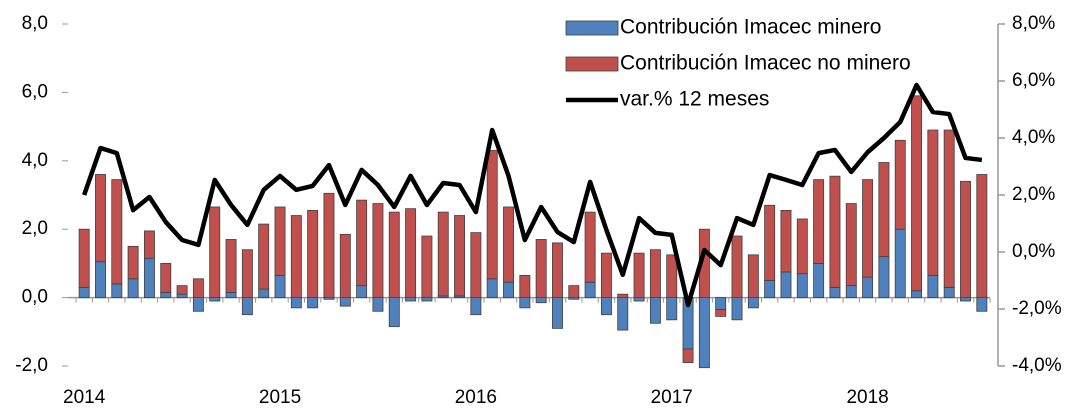 Image resolution: width=1082 pixels, height=410 pixels. What do you see at coordinates (1037, 365) in the screenshot?
I see `y2-tick-label: -4,0%` at bounding box center [1037, 365].